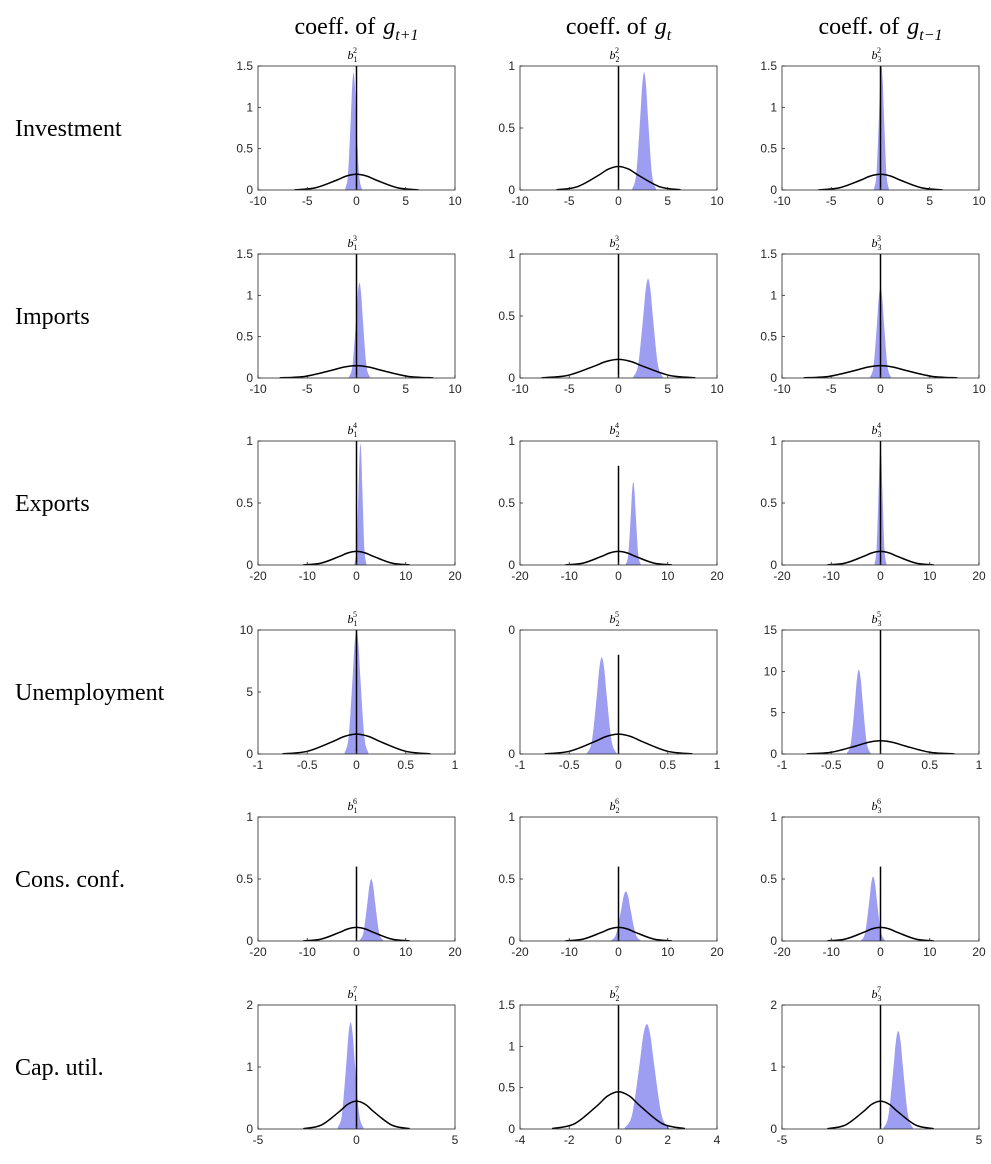 The width and height of the screenshot is (991, 1164). I want to click on panel-title: b23, so click(615, 243).